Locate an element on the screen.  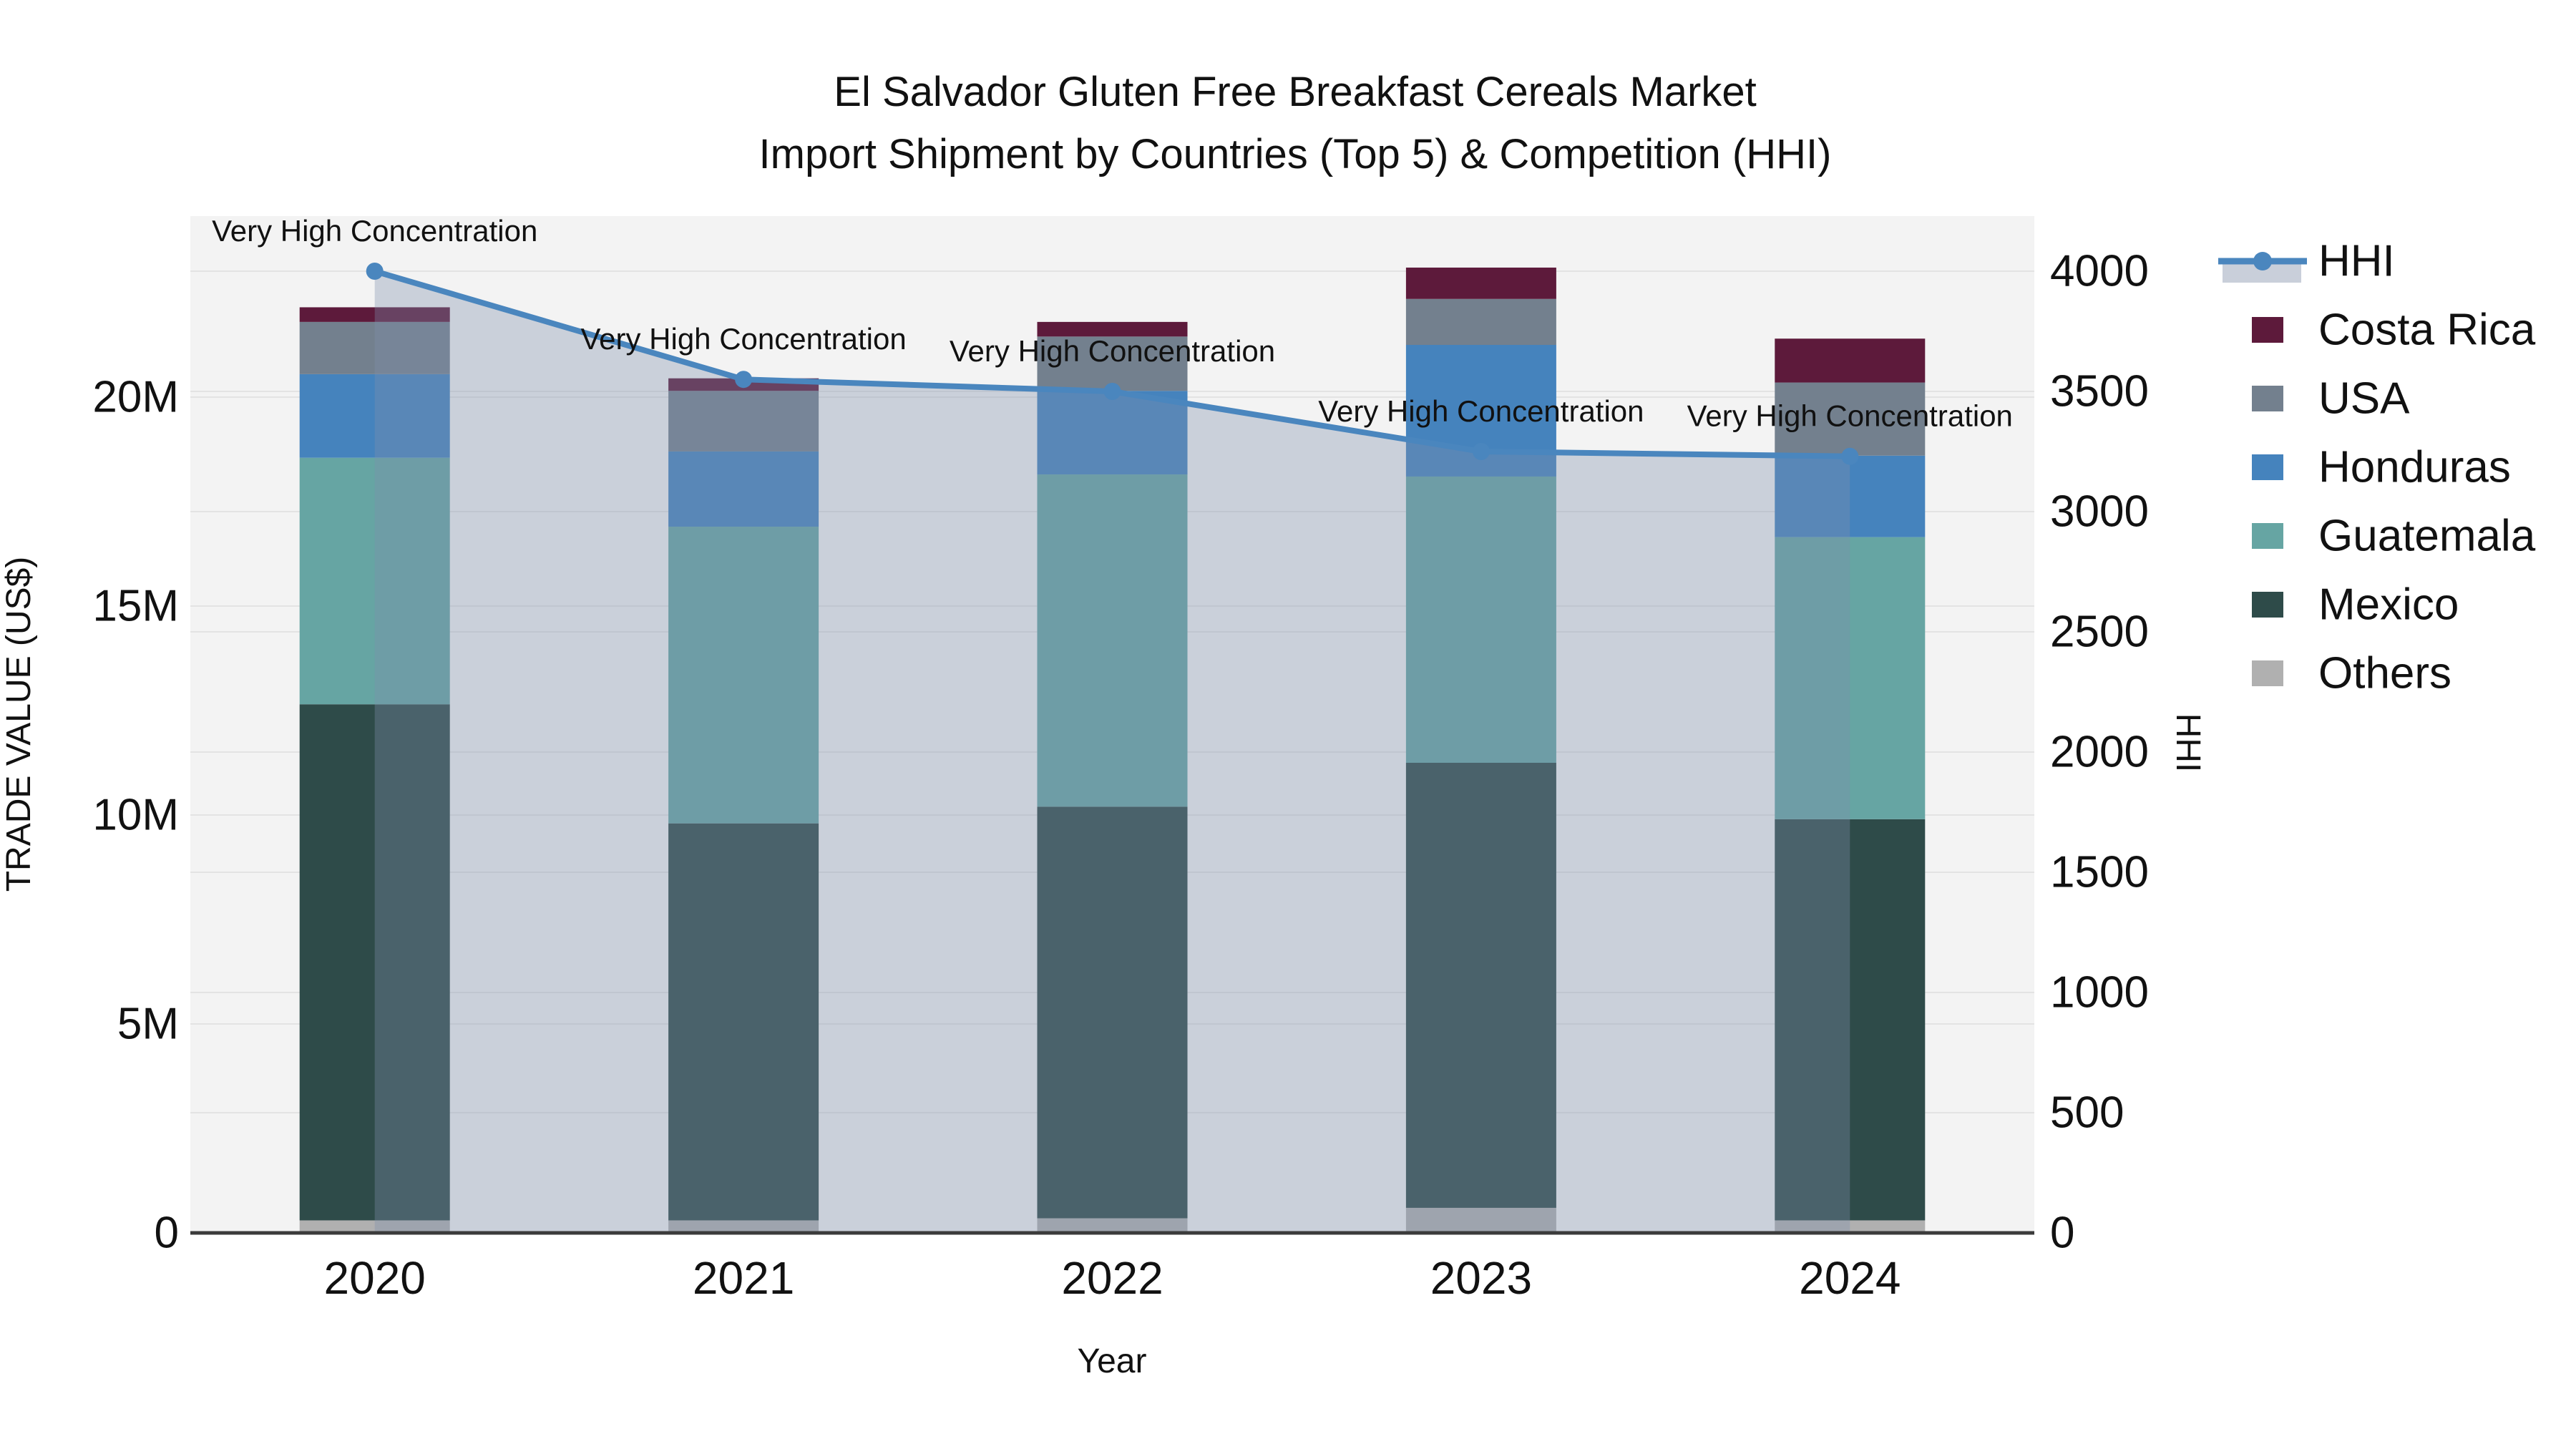
y-right-tick-3000: 3000 is located at coordinates (2099, 512).